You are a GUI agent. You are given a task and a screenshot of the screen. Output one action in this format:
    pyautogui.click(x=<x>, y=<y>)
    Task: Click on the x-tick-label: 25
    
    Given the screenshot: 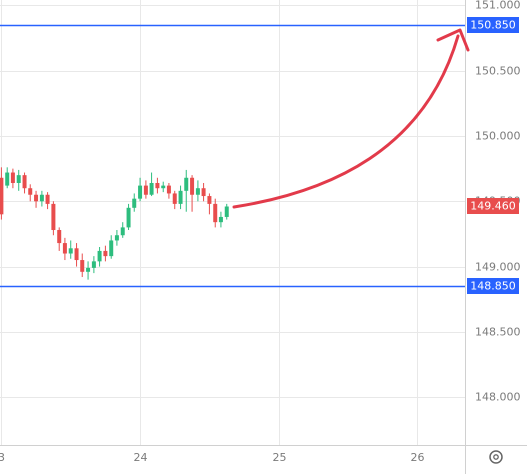 What is the action you would take?
    pyautogui.click(x=280, y=457)
    